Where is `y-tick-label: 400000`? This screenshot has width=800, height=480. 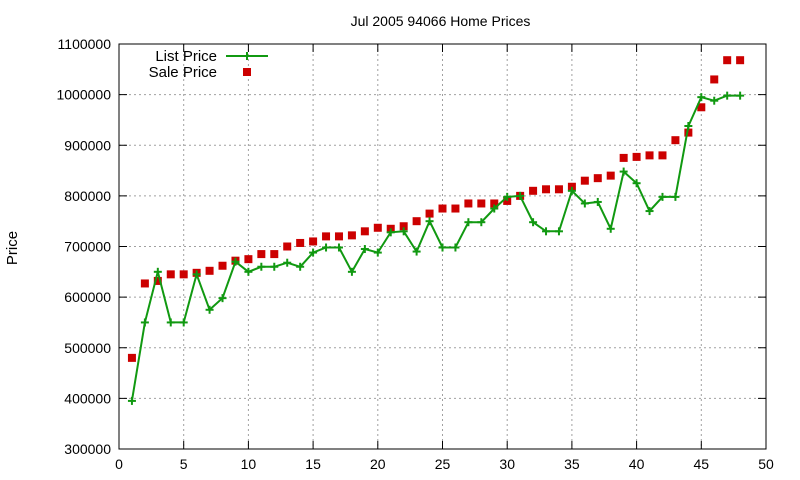 y-tick-label: 400000 is located at coordinates (87, 398).